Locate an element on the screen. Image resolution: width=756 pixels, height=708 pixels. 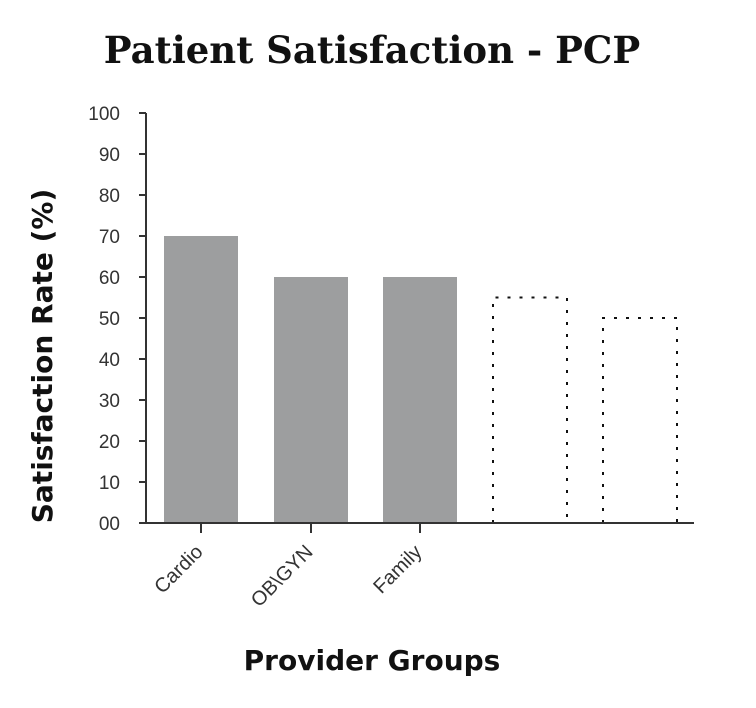
y-tick-label: 90 is located at coordinates (109, 155).